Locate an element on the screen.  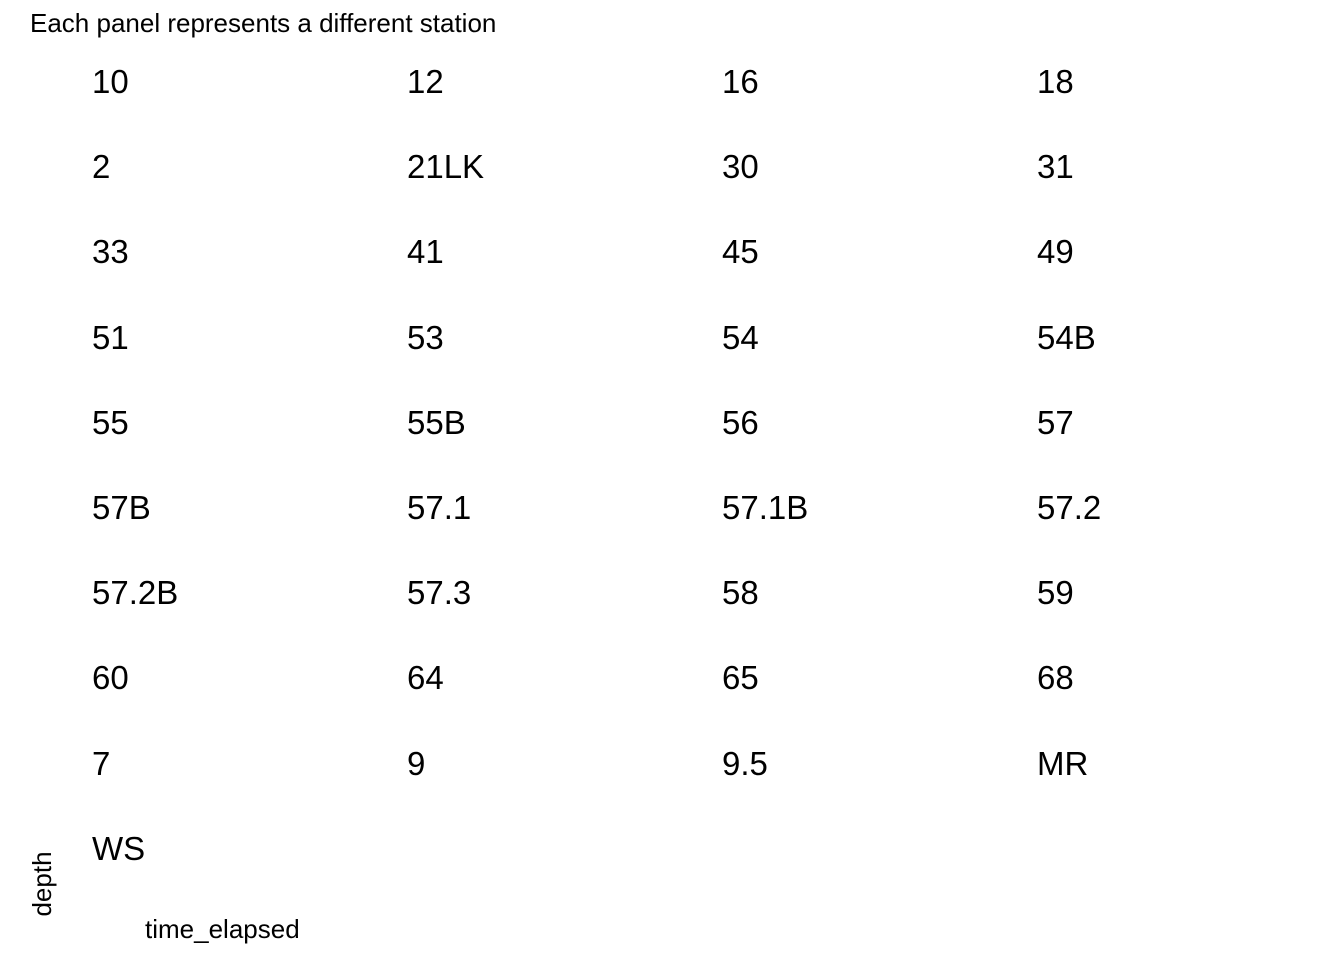
facet-strip-label: 12 is located at coordinates (425, 81).